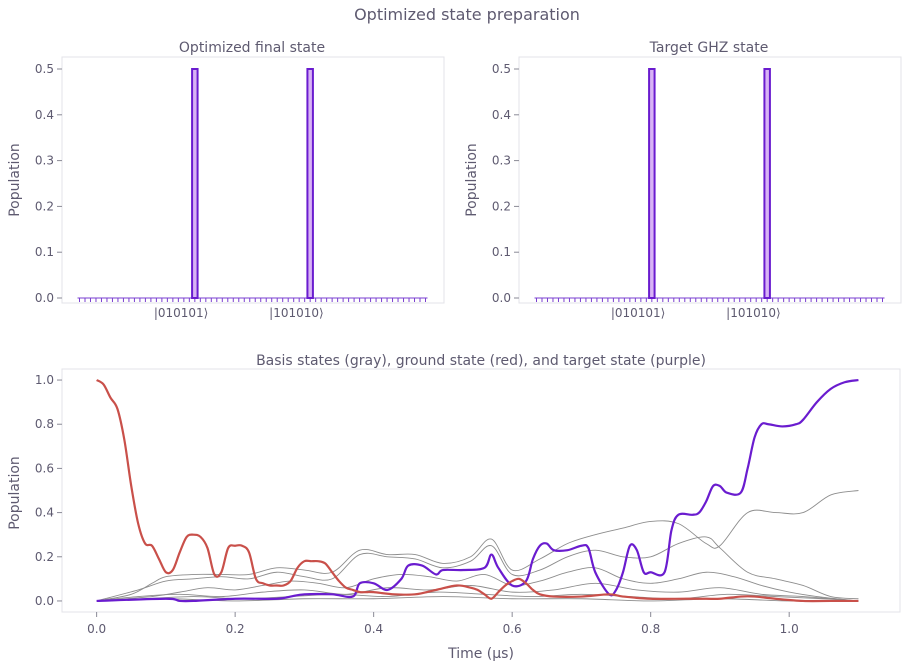 This screenshot has height=668, width=906. What do you see at coordinates (789, 629) in the screenshot?
I see `x-tick-label: 1.0` at bounding box center [789, 629].